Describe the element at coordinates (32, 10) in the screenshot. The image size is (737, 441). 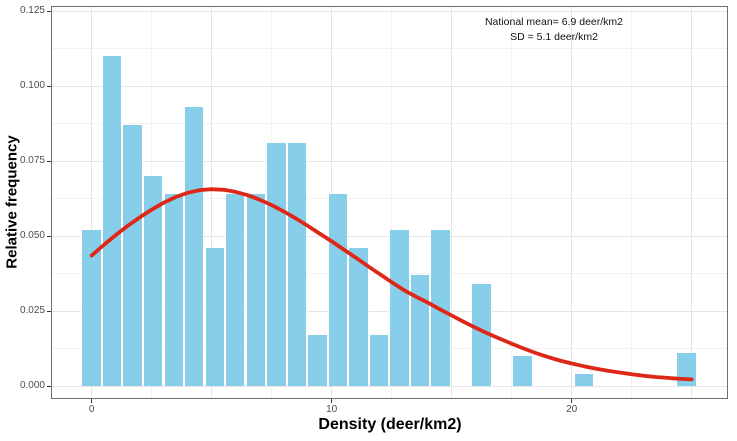
I see `y-tick-label: 0.125` at that location.